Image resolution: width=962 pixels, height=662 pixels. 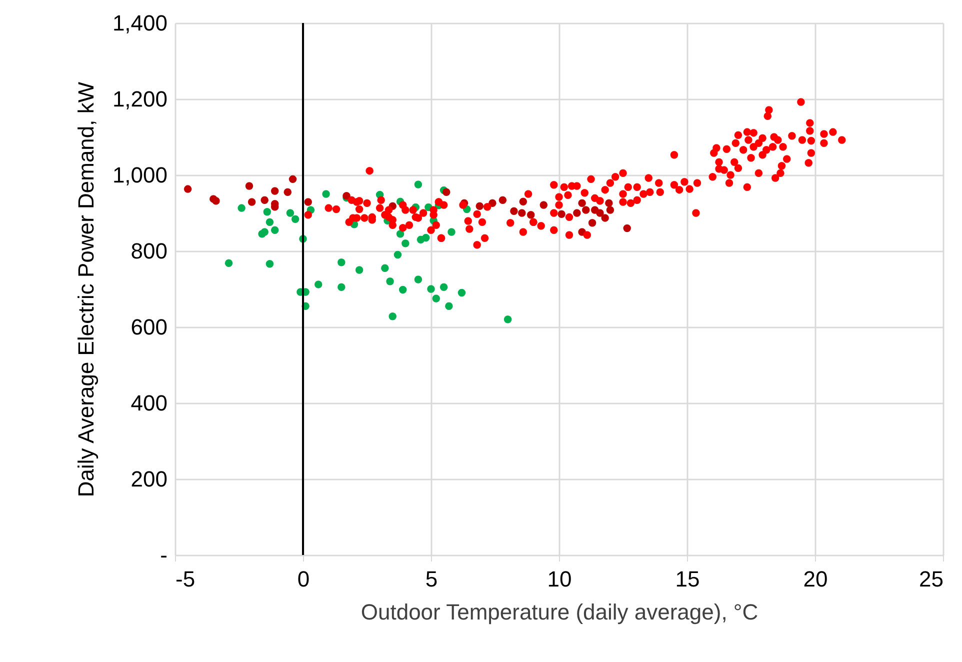 What do you see at coordinates (815, 579) in the screenshot?
I see `x-tick-label: 20` at bounding box center [815, 579].